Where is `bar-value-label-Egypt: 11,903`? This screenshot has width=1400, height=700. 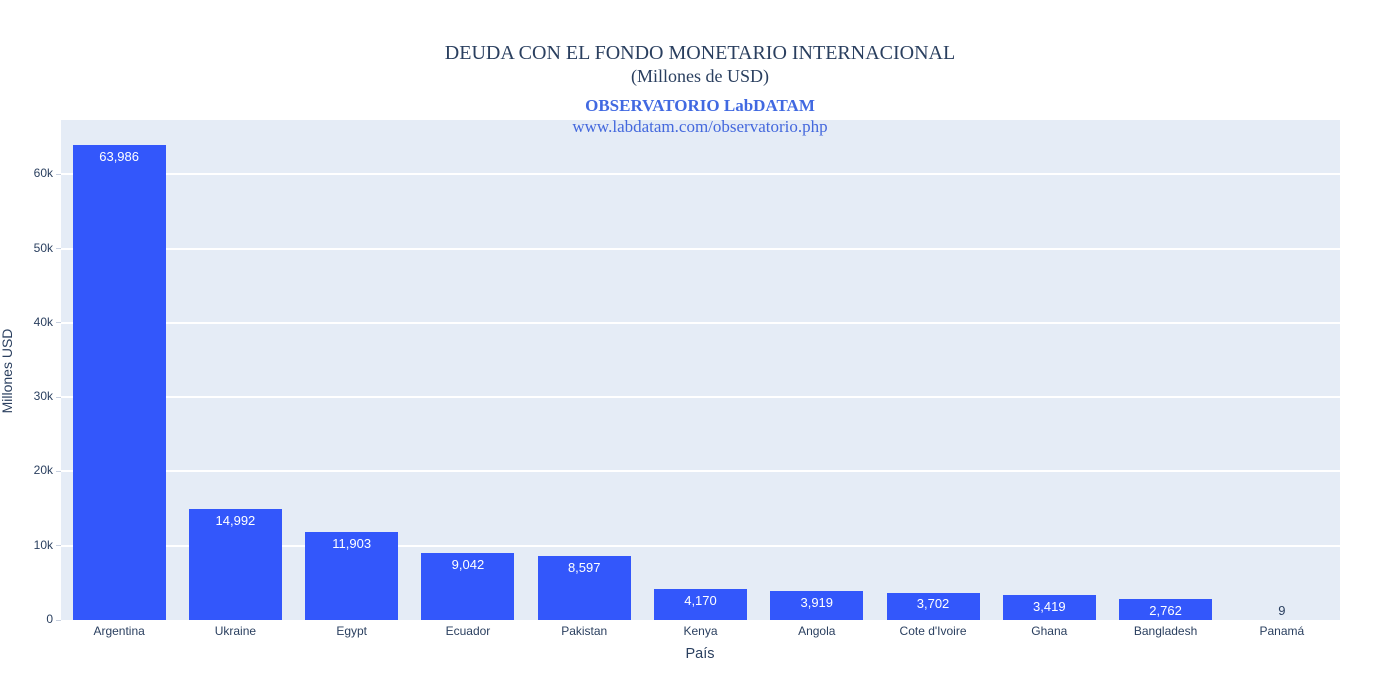 bar-value-label-Egypt: 11,903 is located at coordinates (352, 543).